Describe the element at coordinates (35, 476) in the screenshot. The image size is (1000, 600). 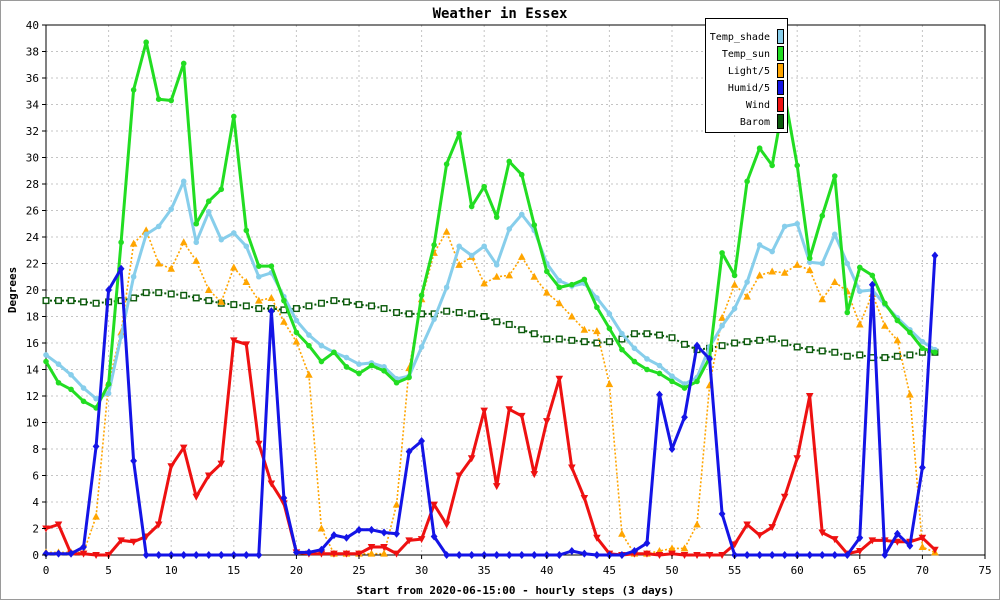
I see `y-tick-label: 6` at that location.